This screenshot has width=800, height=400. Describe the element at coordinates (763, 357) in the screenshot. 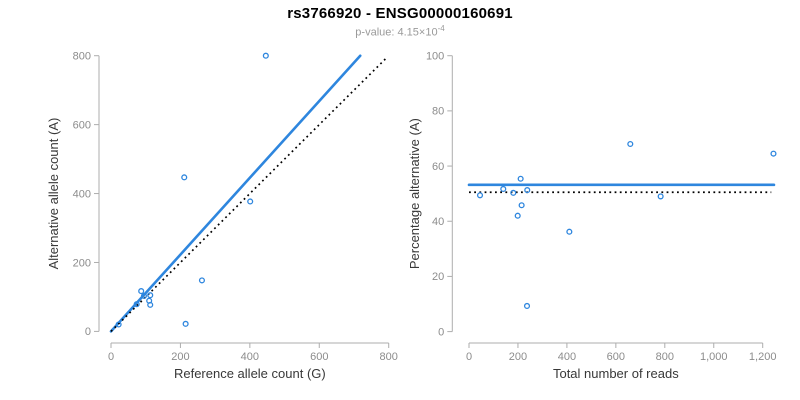

I see `x-tick-label: 1,200` at that location.